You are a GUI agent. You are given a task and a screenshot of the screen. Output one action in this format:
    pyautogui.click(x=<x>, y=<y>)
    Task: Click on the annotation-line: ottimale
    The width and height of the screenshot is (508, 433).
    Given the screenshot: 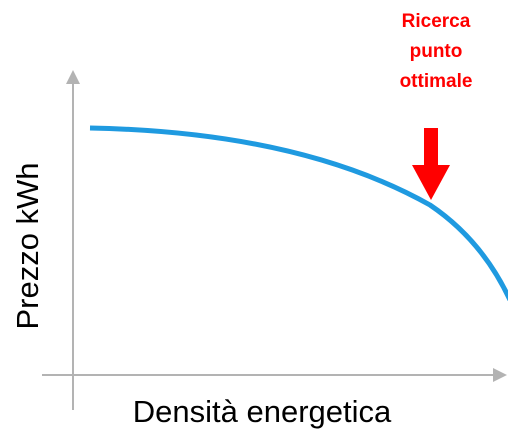 What is the action you would take?
    pyautogui.click(x=436, y=81)
    